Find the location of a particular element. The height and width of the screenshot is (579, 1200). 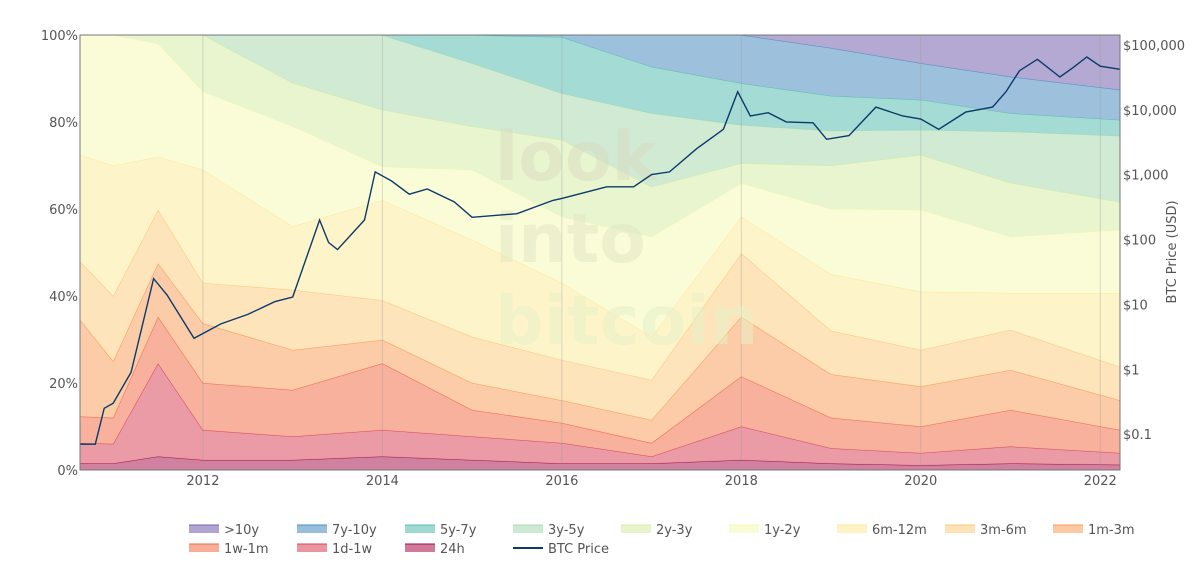

legend-item-2y-3y: 2y-3y is located at coordinates (657, 530).